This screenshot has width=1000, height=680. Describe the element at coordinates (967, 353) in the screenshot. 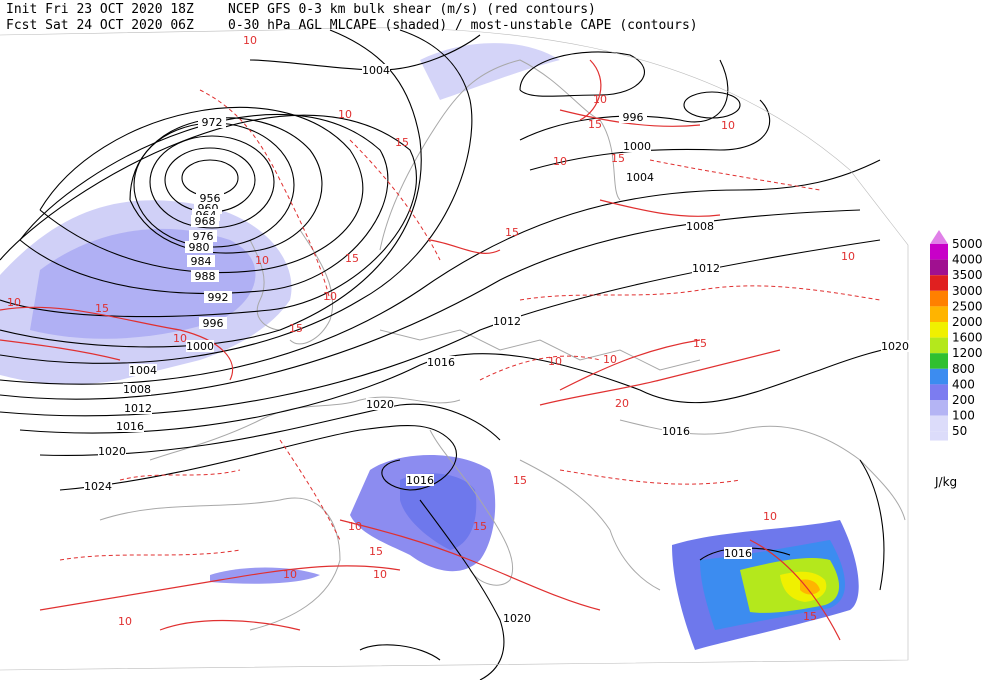

I see `colorbar-label: 1200` at that location.